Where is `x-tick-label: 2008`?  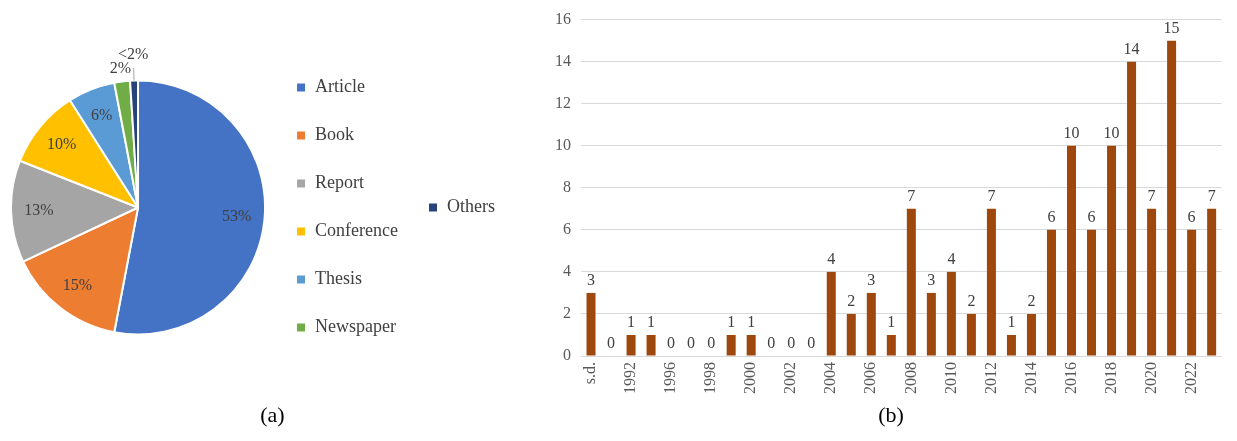
x-tick-label: 2008 is located at coordinates (910, 378).